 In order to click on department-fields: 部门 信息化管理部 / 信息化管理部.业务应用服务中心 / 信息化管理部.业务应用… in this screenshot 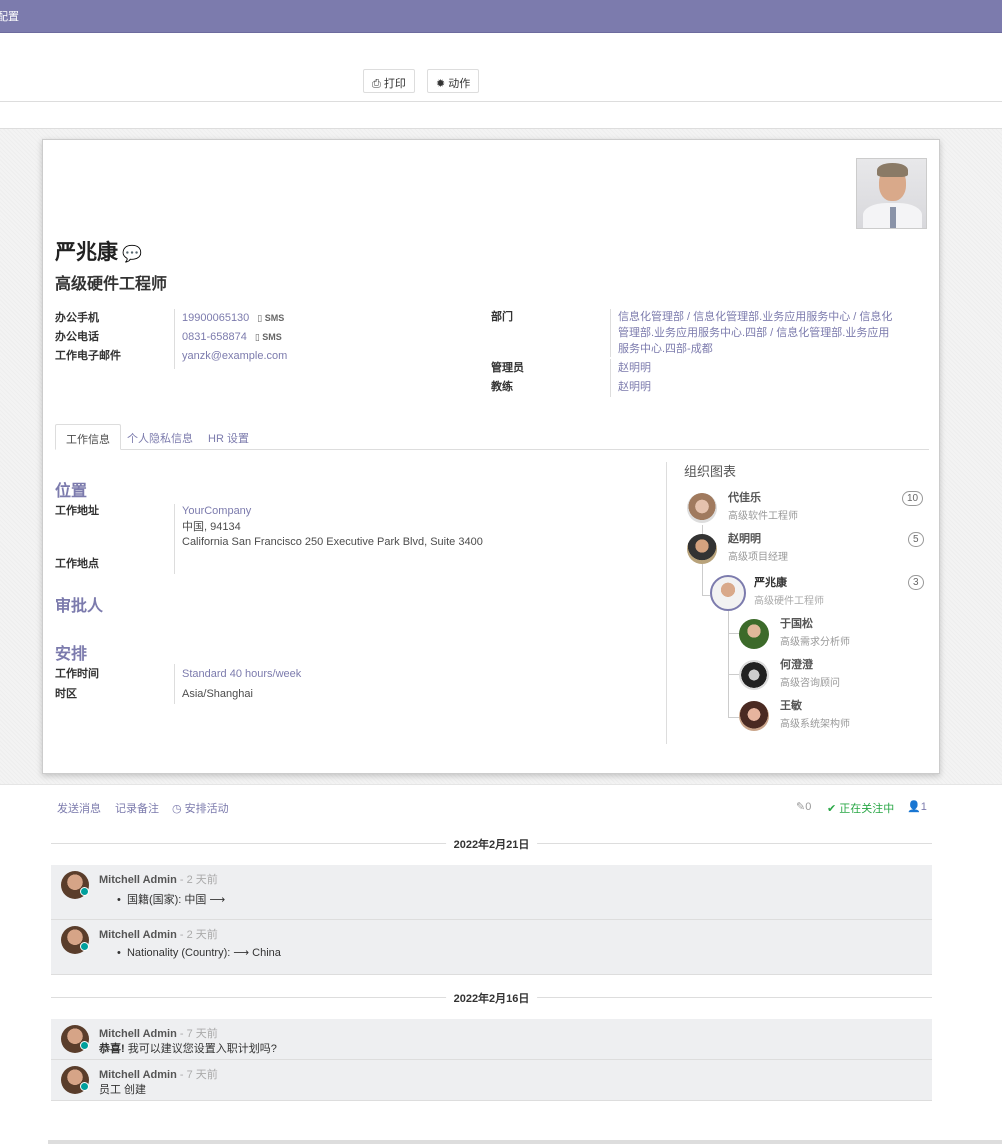, I will do `click(696, 353)`.